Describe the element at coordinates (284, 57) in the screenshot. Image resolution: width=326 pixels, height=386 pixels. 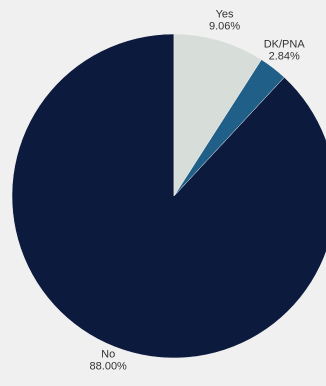
I see `slice-label-value: 2.84%` at that location.